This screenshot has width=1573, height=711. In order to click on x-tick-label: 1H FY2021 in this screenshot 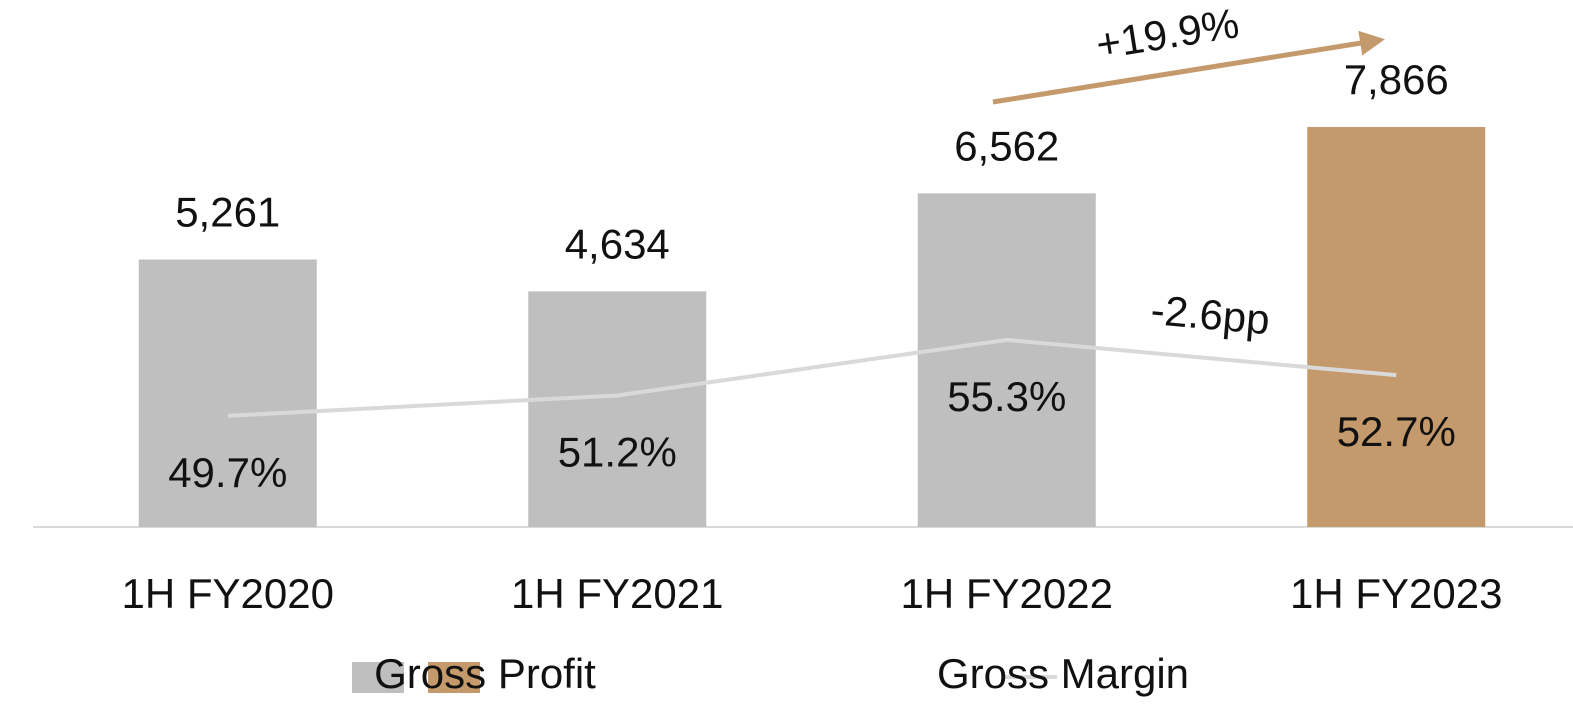, I will do `click(617, 593)`.